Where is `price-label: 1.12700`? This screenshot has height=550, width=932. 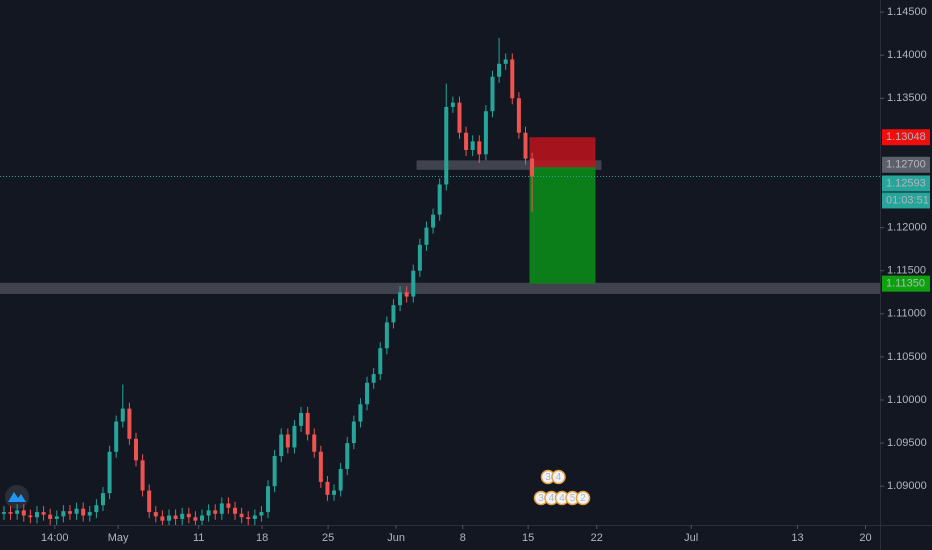
price-label: 1.12700 is located at coordinates (906, 165).